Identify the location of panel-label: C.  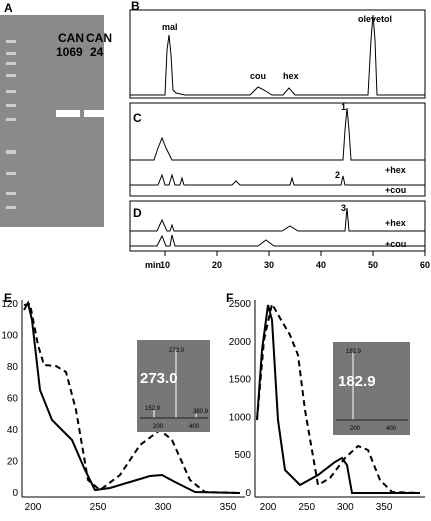
(137, 118).